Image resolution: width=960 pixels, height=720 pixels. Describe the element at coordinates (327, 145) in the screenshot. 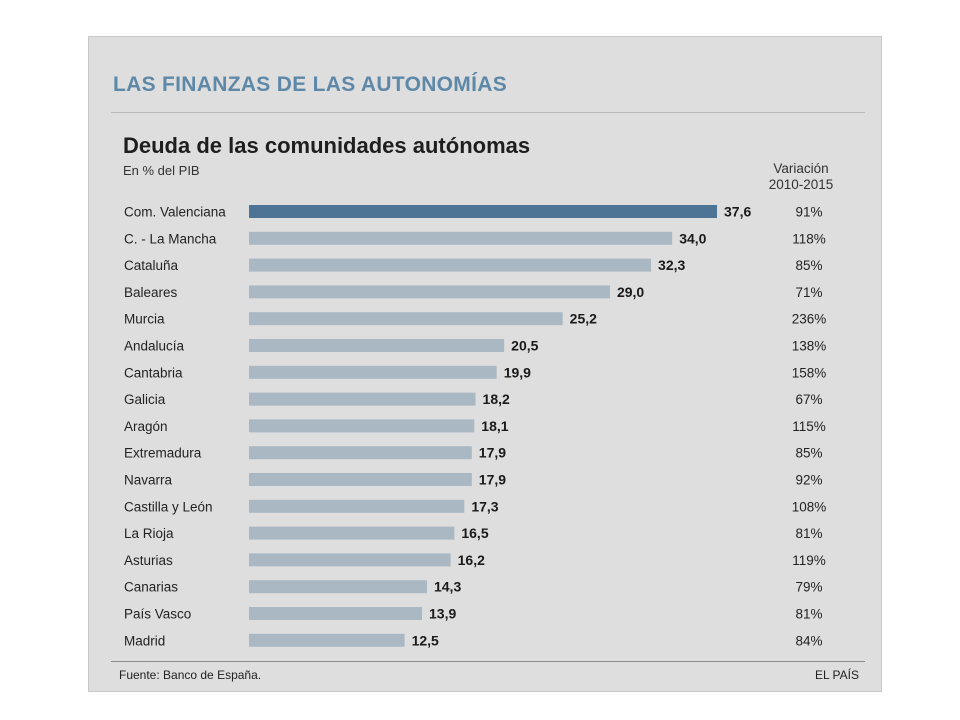

I see `chart-title: Deuda de las comunidades autónomas` at that location.